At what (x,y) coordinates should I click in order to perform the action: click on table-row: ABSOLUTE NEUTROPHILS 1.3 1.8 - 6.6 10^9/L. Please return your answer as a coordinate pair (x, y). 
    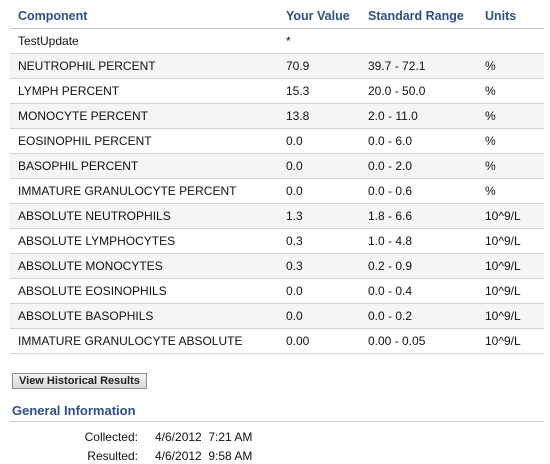
    Looking at the image, I should click on (277, 216).